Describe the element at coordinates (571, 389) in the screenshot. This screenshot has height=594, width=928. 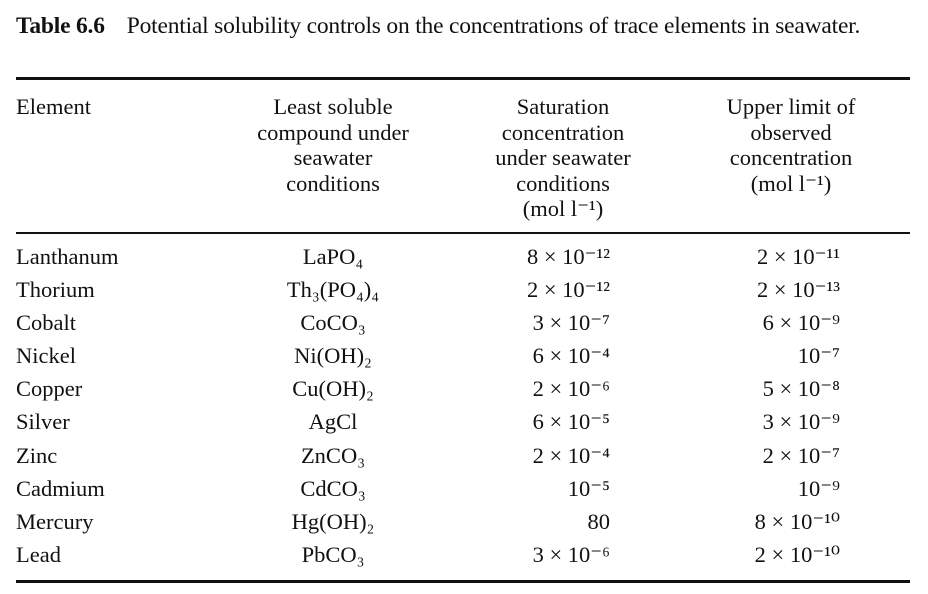
I see `saturation-cell: 2 × 10⁻⁶` at that location.